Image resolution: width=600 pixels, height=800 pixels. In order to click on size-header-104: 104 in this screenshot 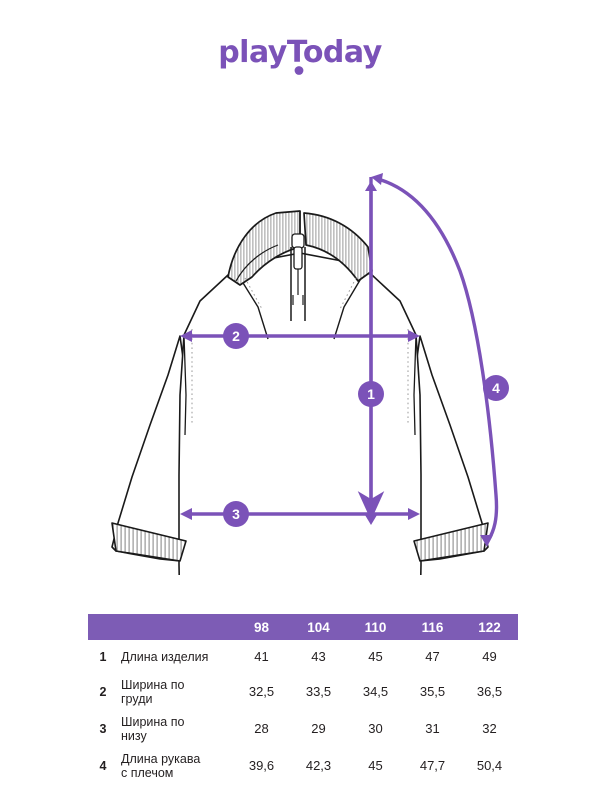, I will do `click(318, 627)`.